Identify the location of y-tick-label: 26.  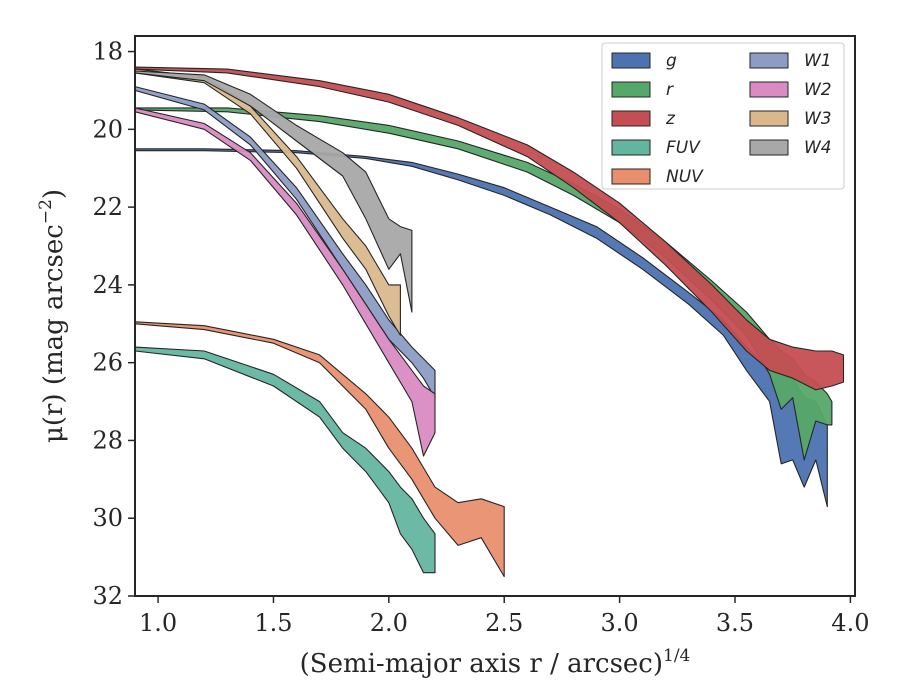
(107, 363).